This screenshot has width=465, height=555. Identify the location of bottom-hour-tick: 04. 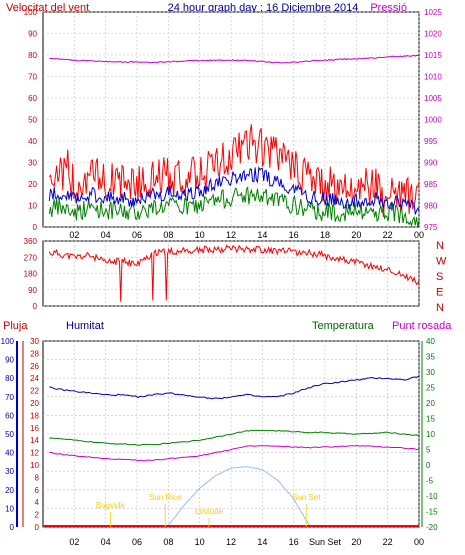
(106, 542).